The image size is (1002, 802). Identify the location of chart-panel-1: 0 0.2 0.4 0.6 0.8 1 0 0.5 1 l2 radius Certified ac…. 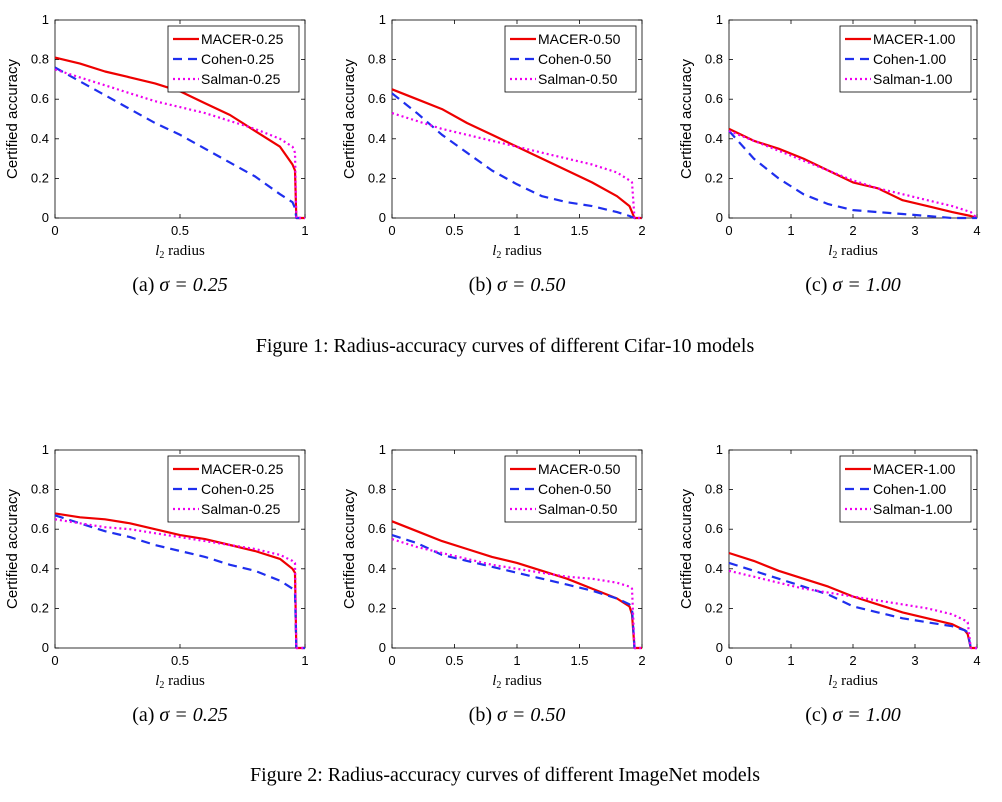
(156, 136).